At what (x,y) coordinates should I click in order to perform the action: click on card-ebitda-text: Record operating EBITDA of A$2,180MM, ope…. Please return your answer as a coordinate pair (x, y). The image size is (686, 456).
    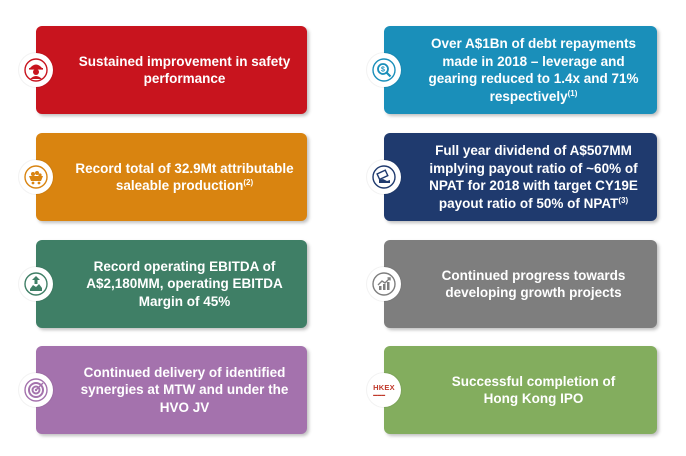
    Looking at the image, I should click on (184, 283).